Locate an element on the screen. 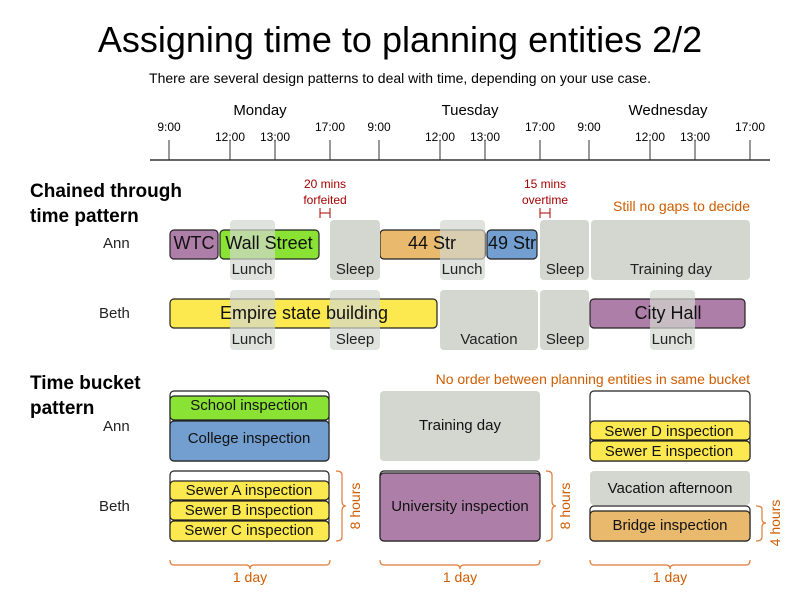 The width and height of the screenshot is (800, 600). task-label: City Hall is located at coordinates (667, 313).